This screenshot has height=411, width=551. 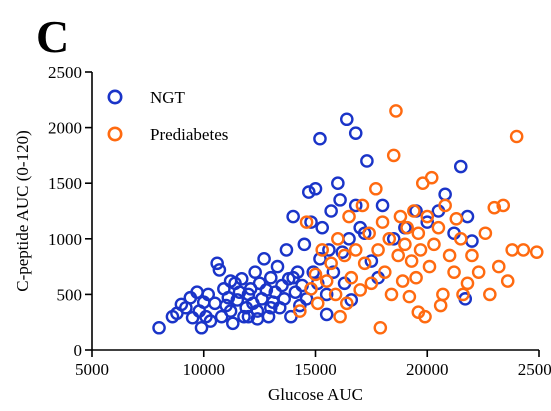 What do you see at coordinates (315, 394) in the screenshot?
I see `x-axis-title: Glucose AUC` at bounding box center [315, 394].